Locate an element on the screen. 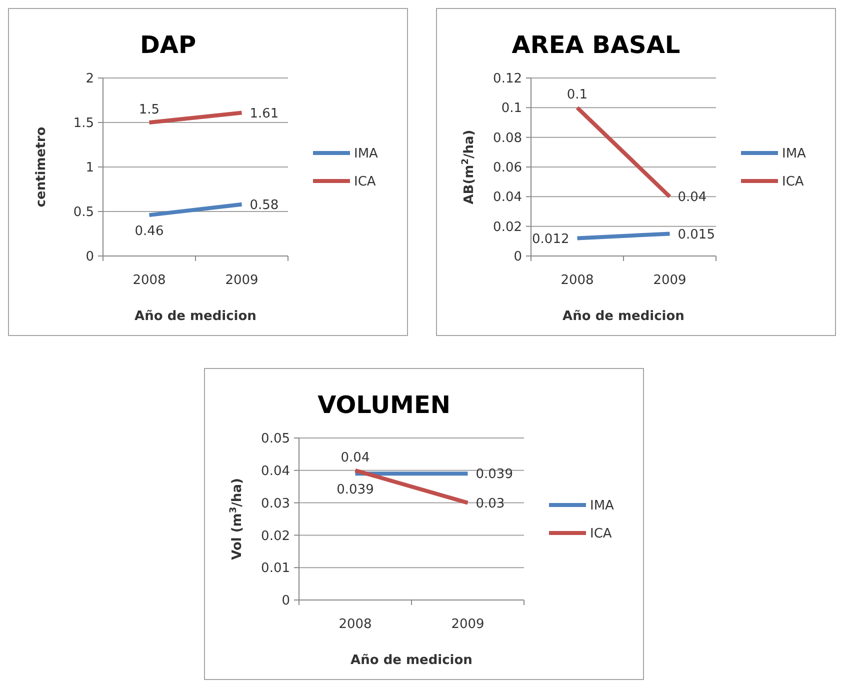 This screenshot has height=688, width=844. y-tick-label: 0.05 is located at coordinates (275, 439).